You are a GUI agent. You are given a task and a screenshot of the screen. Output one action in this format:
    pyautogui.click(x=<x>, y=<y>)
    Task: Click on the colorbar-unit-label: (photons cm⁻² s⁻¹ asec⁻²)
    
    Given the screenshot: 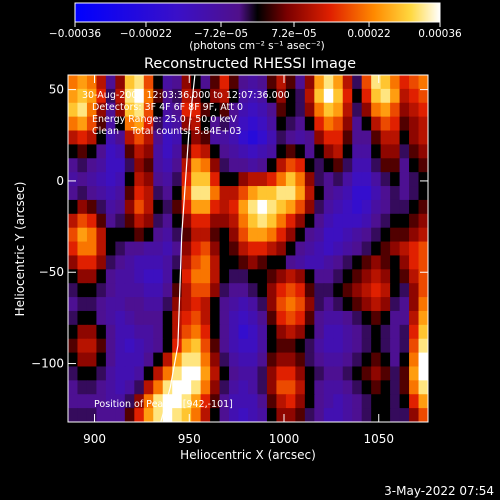 What is the action you would take?
    pyautogui.click(x=256, y=46)
    